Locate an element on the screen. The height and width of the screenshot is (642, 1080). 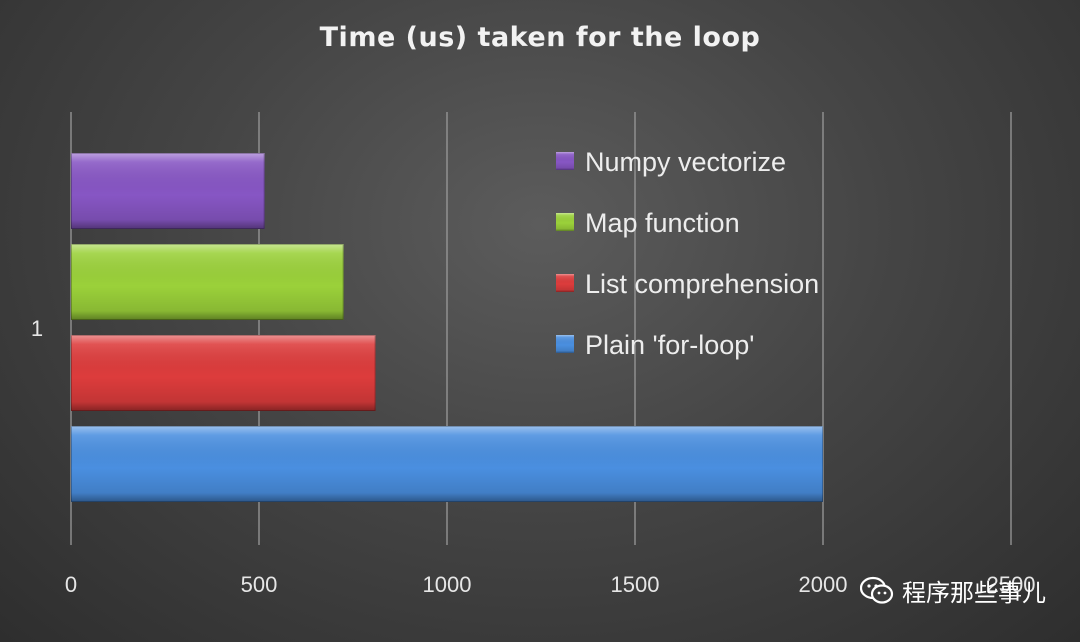
x-tick-label: 500 is located at coordinates (259, 584).